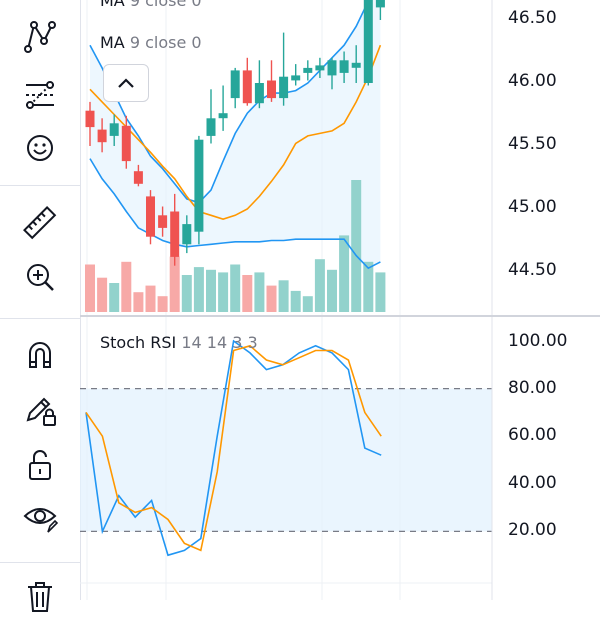  What do you see at coordinates (40, 410) in the screenshot?
I see `draw-lock-icon` at bounding box center [40, 410].